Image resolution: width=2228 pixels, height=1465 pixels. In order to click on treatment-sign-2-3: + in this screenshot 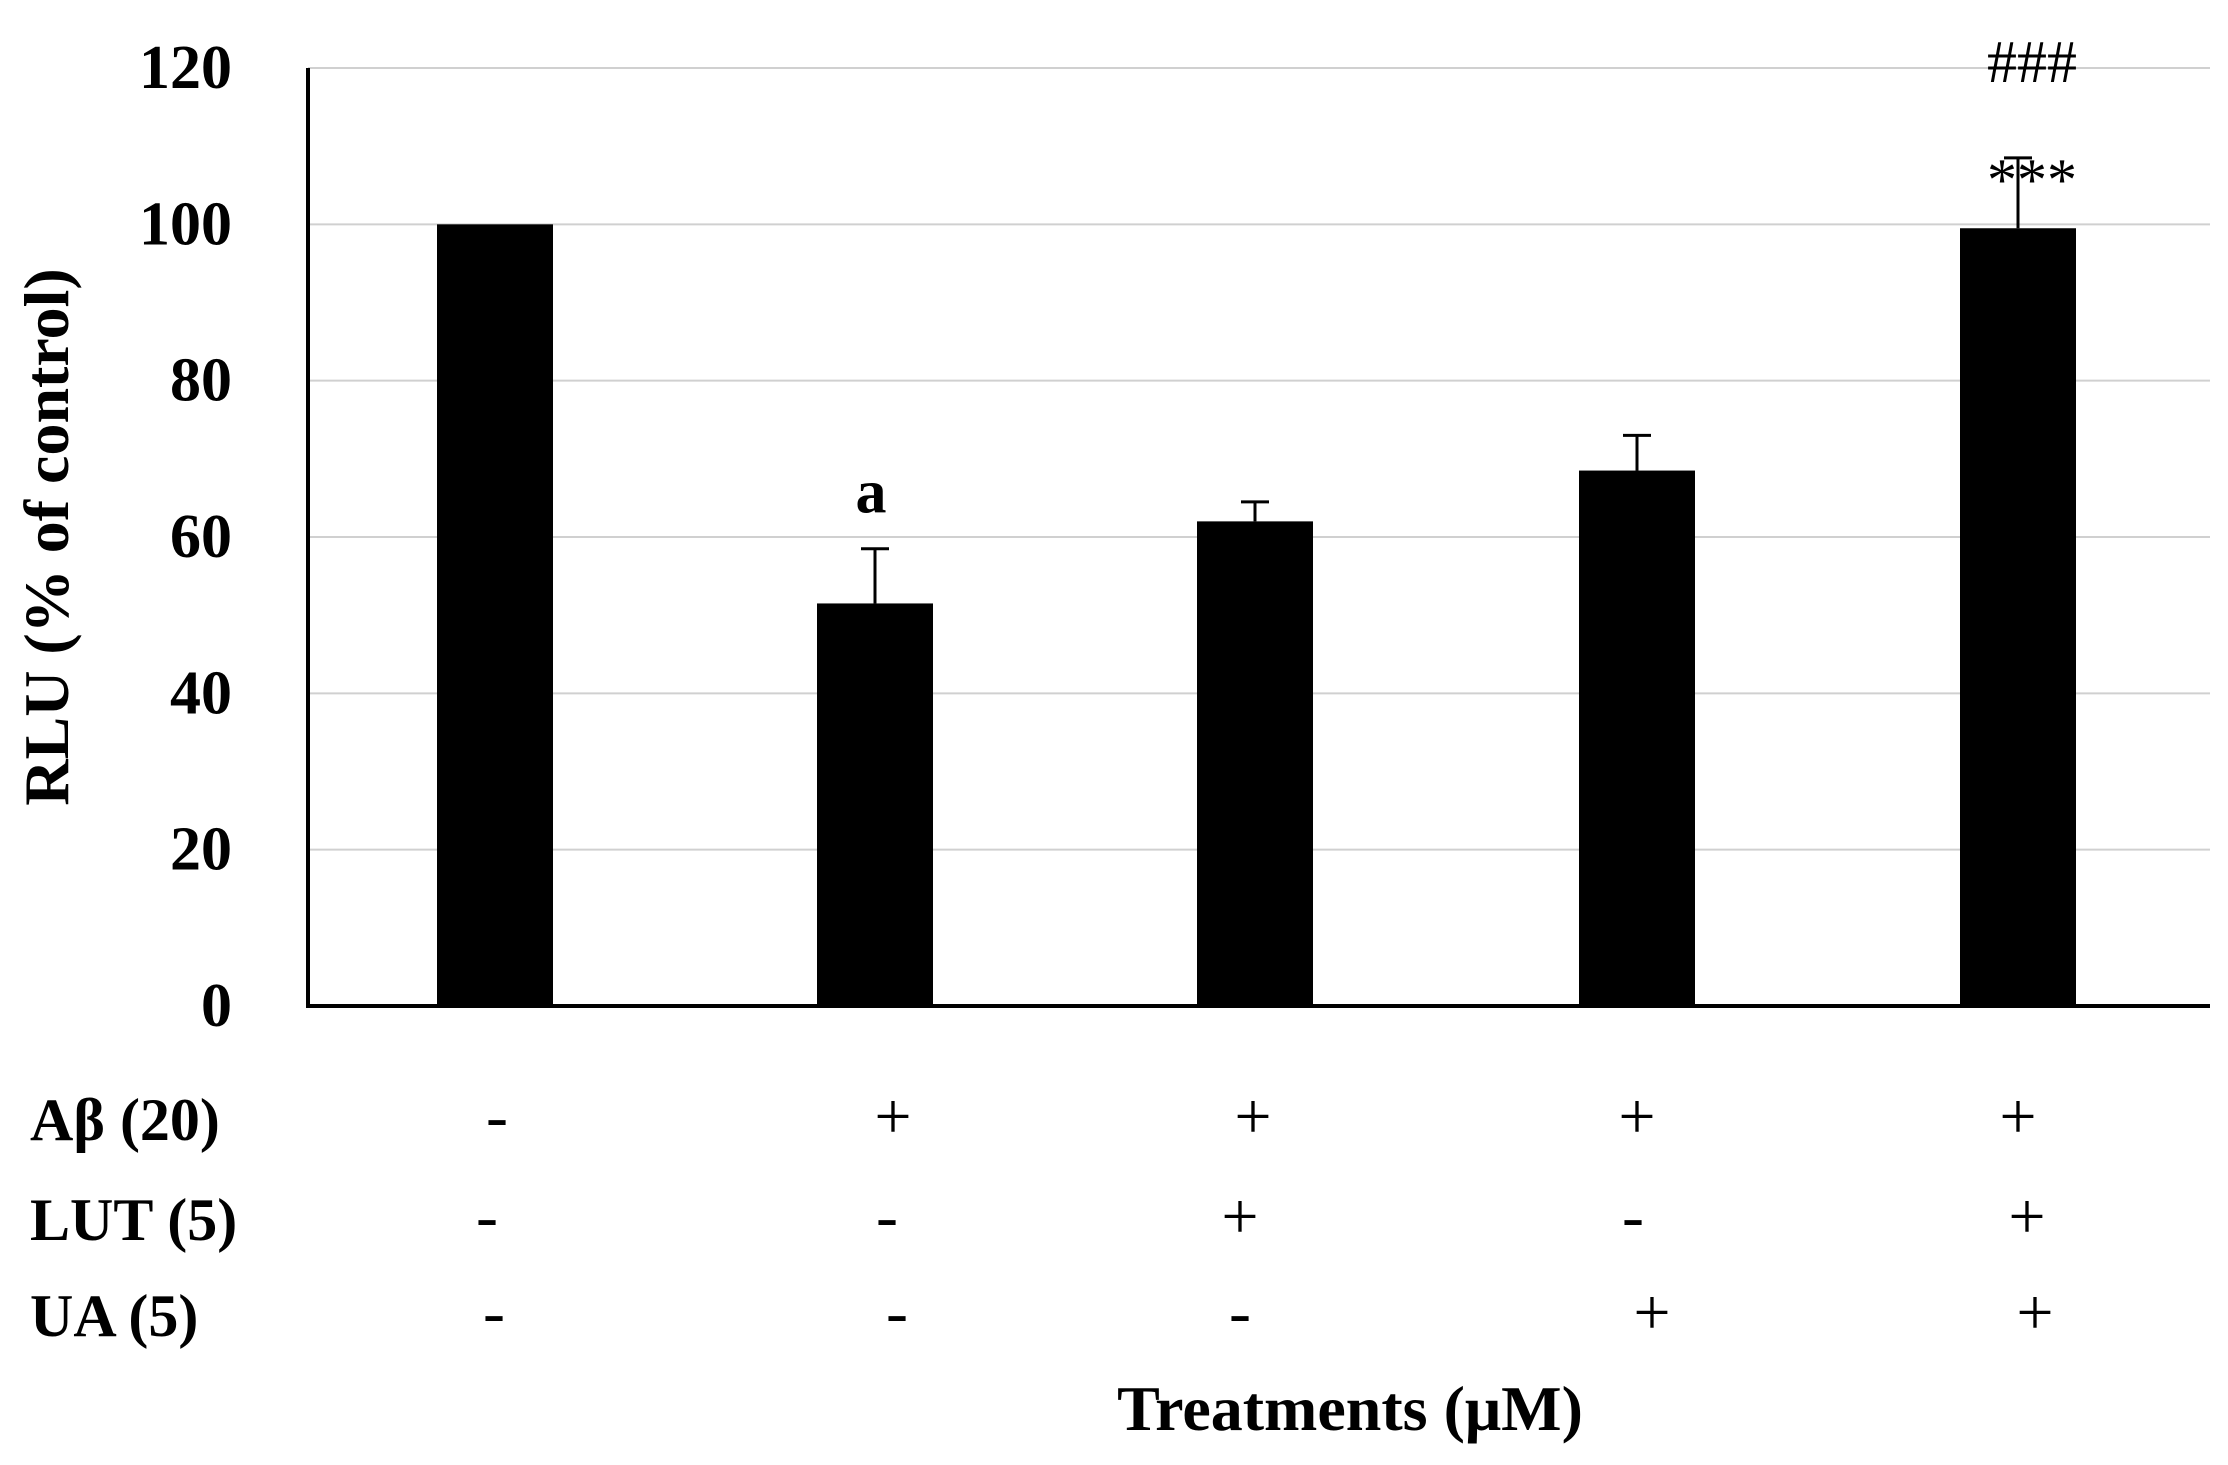, I will do `click(1239, 1216)`.